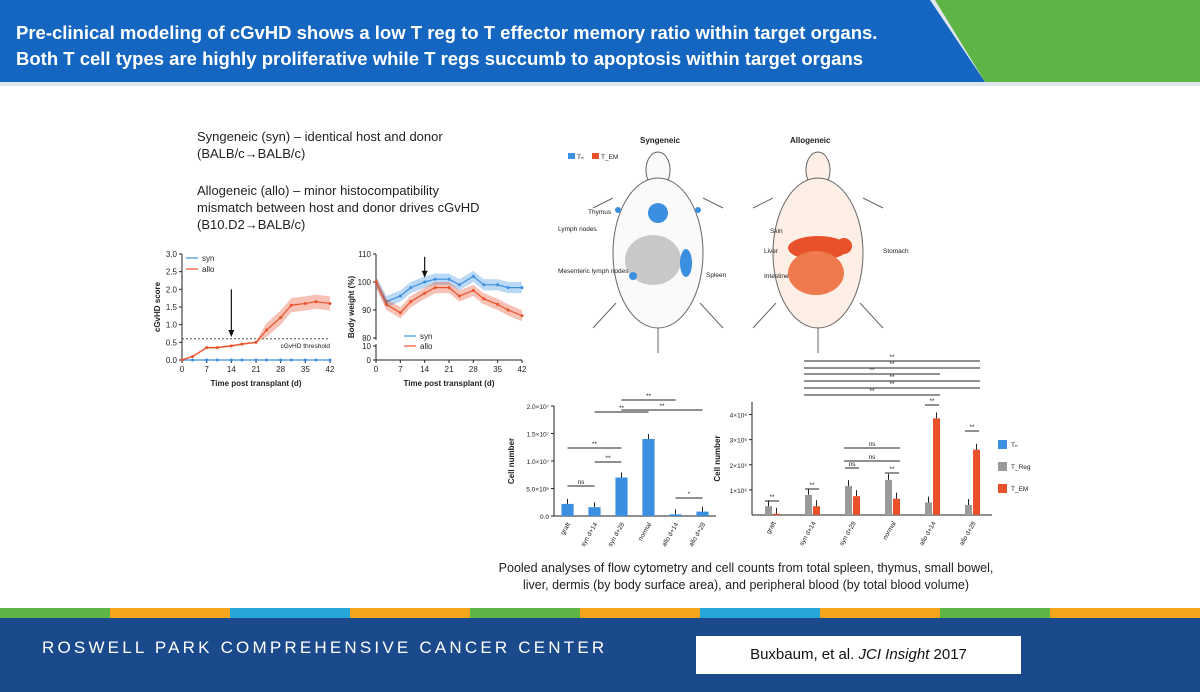  Describe the element at coordinates (595, 156) in the screenshot. I see `legend-tem-swatch` at that location.